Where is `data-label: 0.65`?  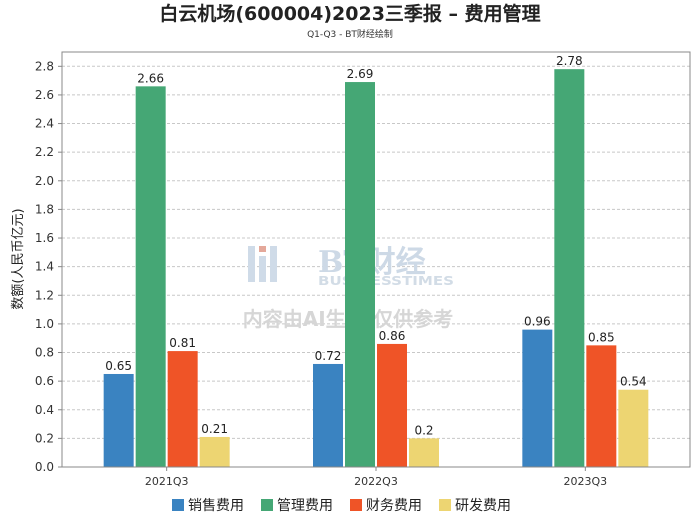
data-label: 0.65 is located at coordinates (118, 366).